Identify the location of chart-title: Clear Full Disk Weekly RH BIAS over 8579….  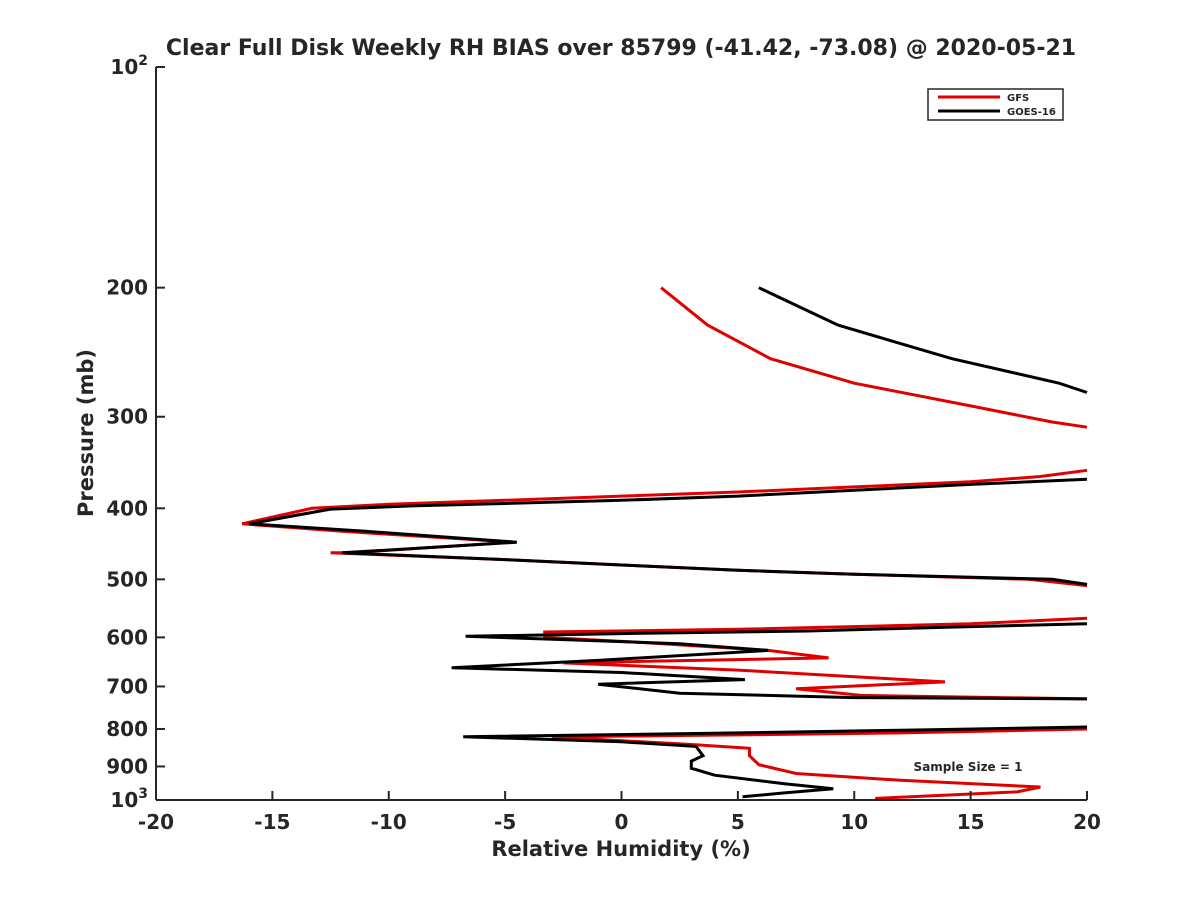
(621, 48).